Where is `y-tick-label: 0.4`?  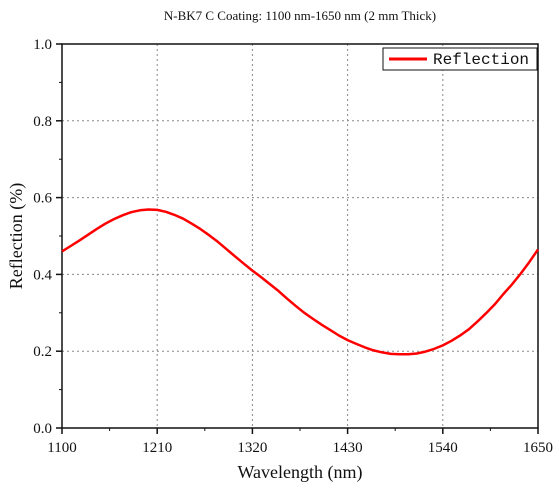
y-tick-label: 0.4 is located at coordinates (42, 275).